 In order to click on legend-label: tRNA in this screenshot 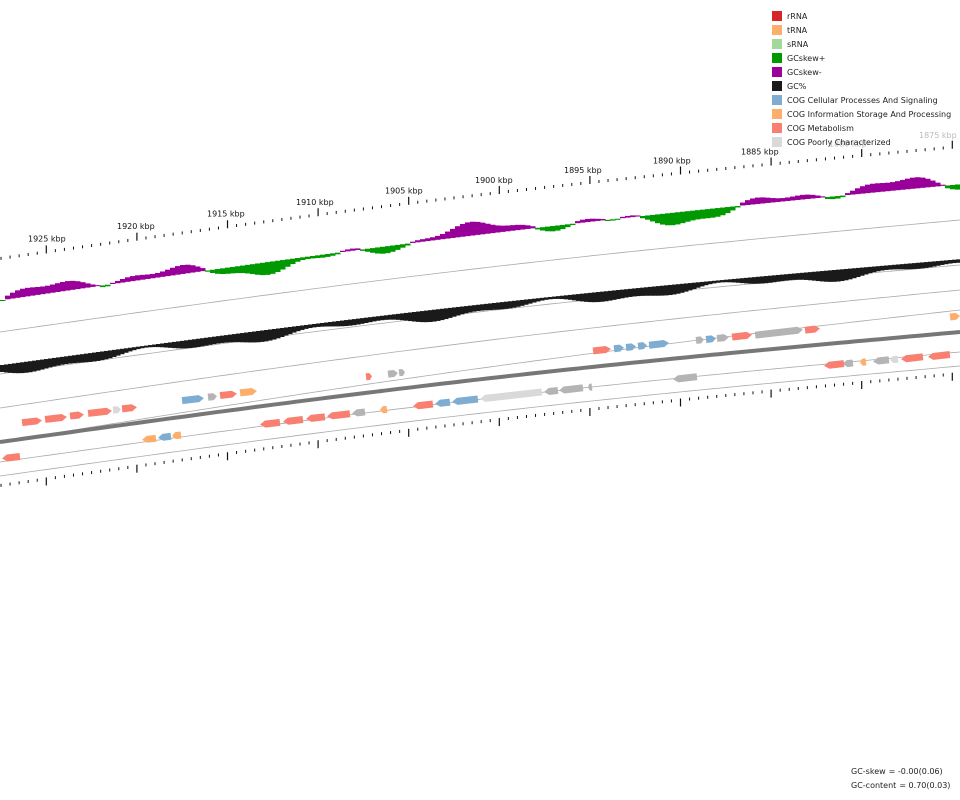, I will do `click(797, 30)`.